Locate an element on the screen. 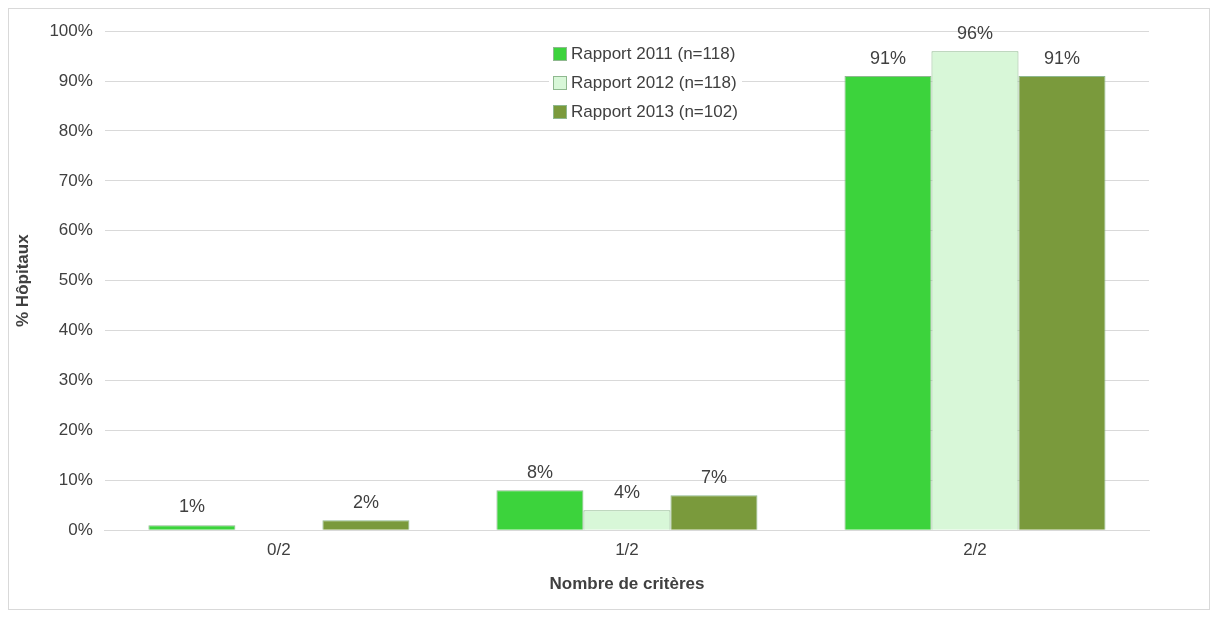  data-label: 4% is located at coordinates (626, 492).